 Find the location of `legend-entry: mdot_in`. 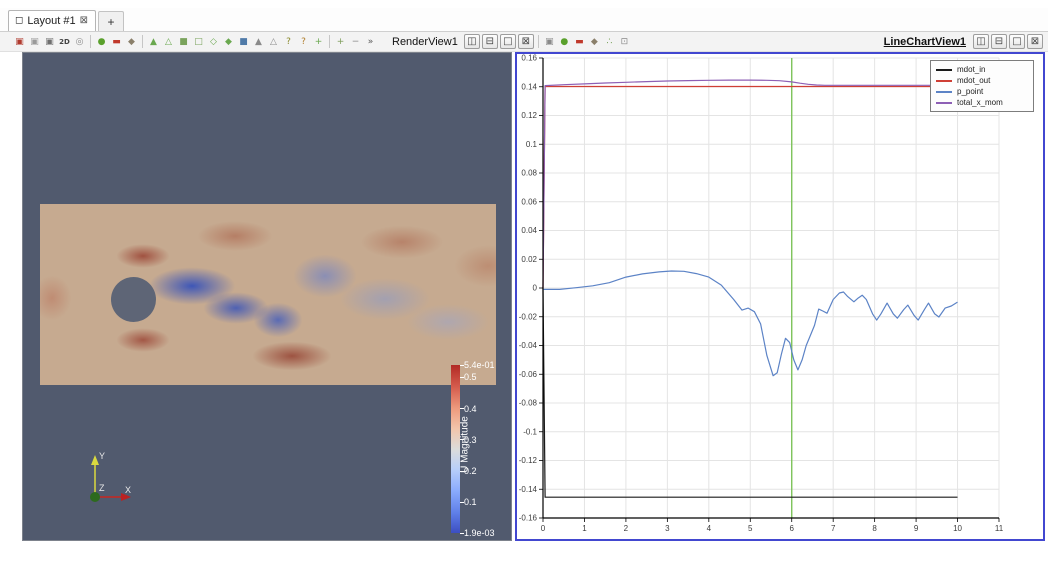

legend-entry: mdot_in is located at coordinates (982, 69).